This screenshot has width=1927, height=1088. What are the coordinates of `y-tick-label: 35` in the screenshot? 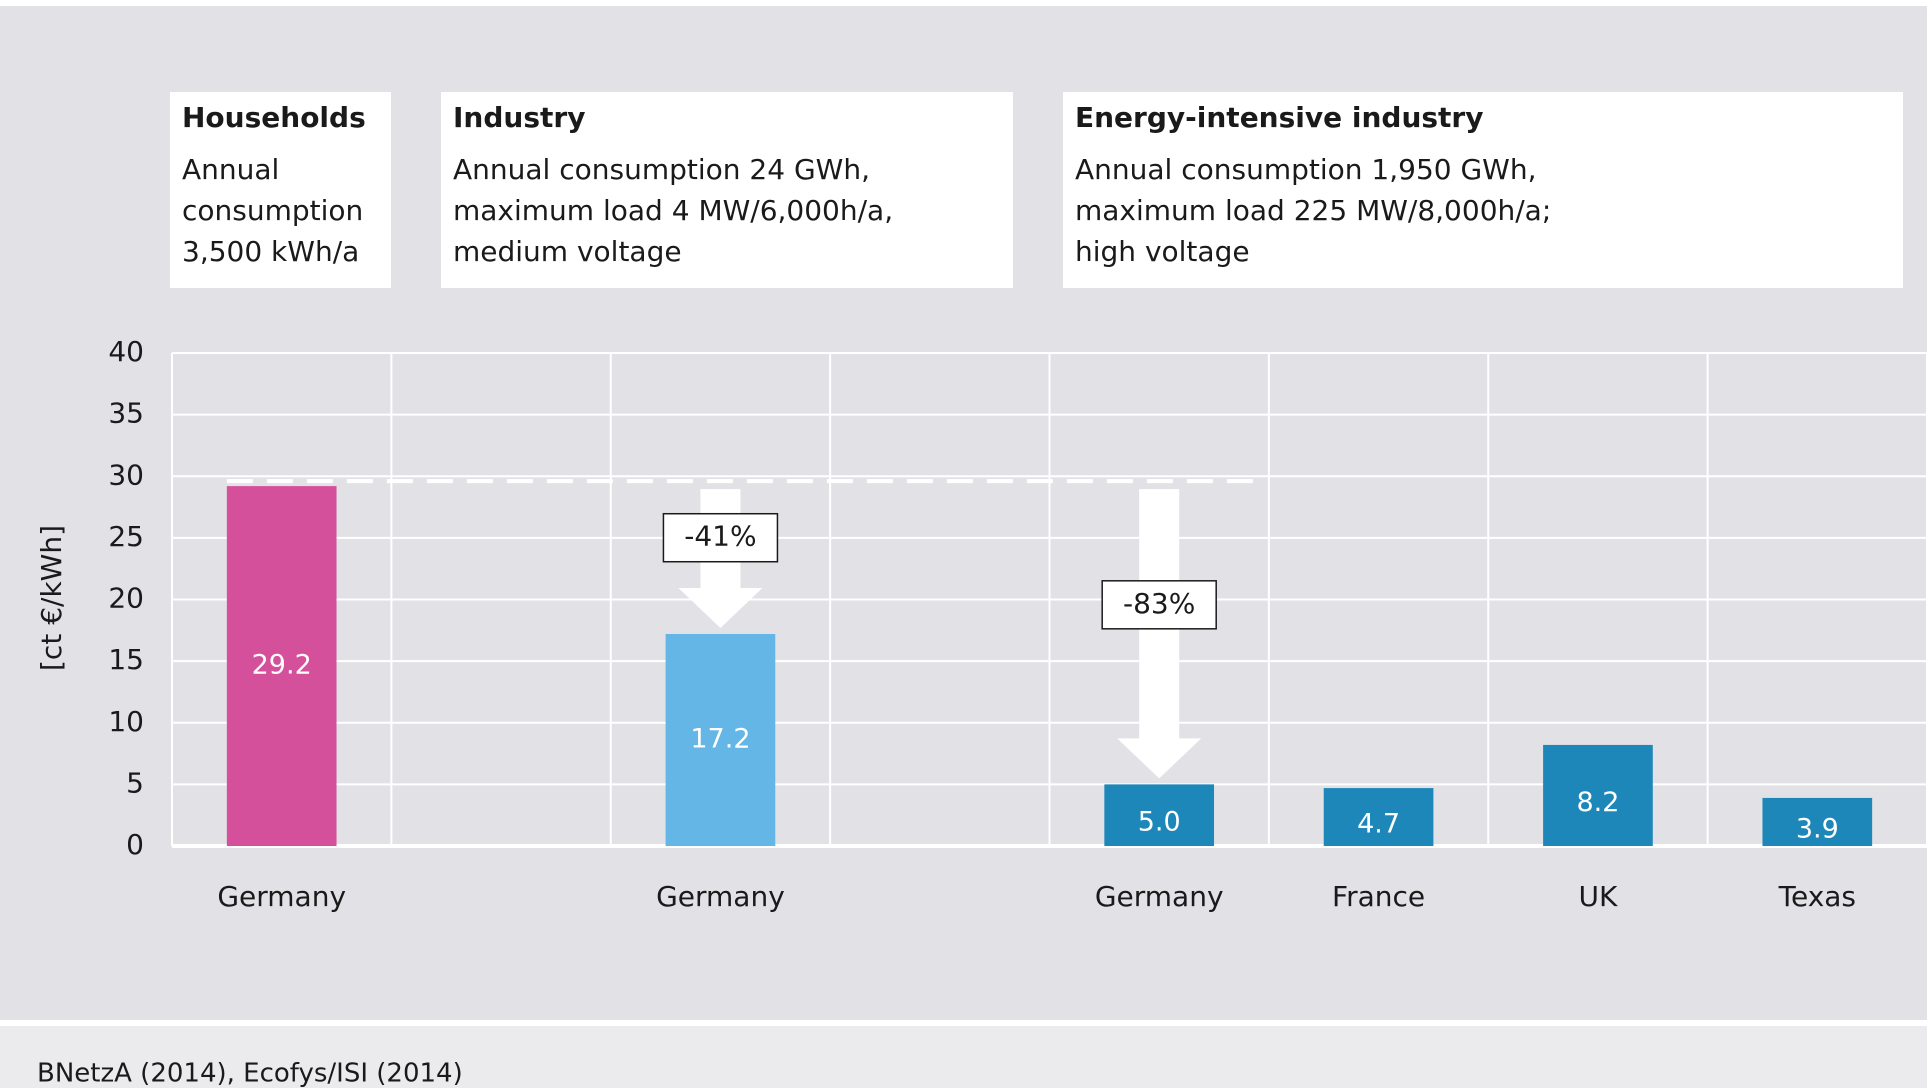 It's located at (126, 413).